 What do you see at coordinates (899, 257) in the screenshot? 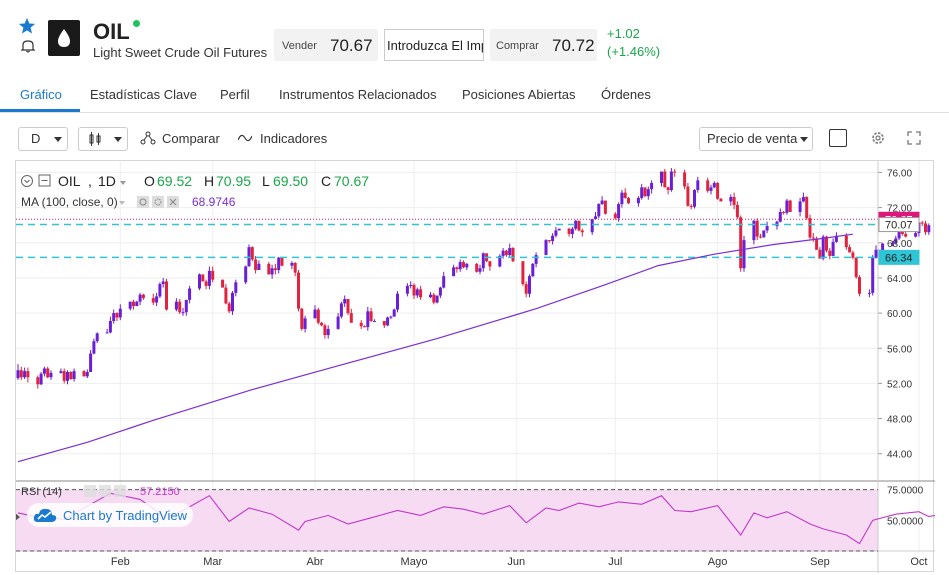
I see `price-label-box` at bounding box center [899, 257].